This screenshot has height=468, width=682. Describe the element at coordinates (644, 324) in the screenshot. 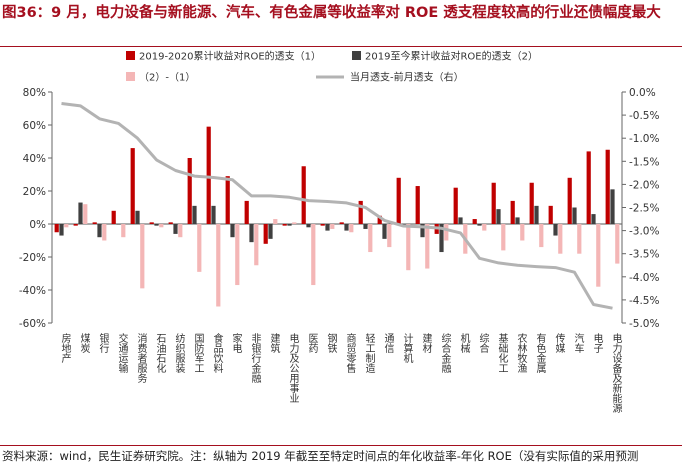

I see `right-tick-label: -5.0%` at that location.